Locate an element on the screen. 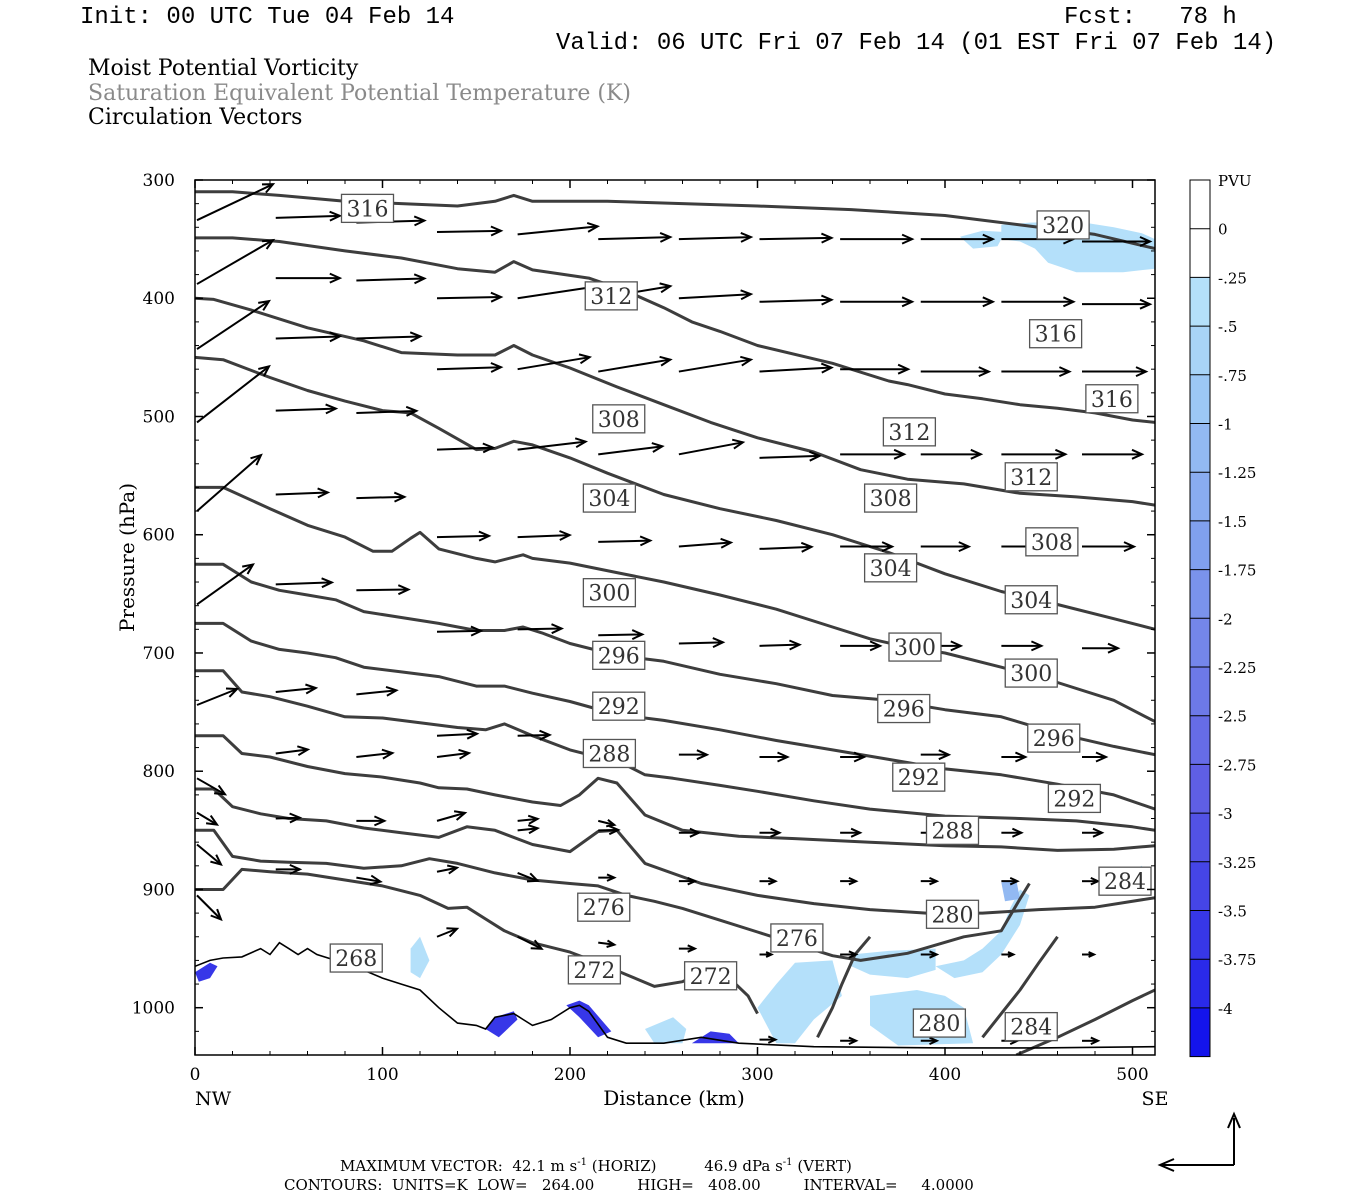  contour-label: 312 is located at coordinates (611, 296).